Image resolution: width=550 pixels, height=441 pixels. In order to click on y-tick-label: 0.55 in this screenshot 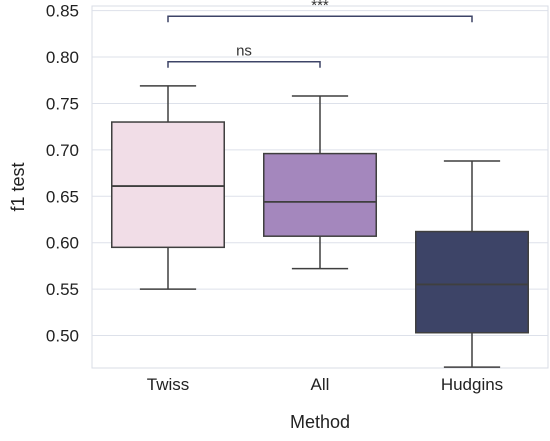, I will do `click(62, 289)`.